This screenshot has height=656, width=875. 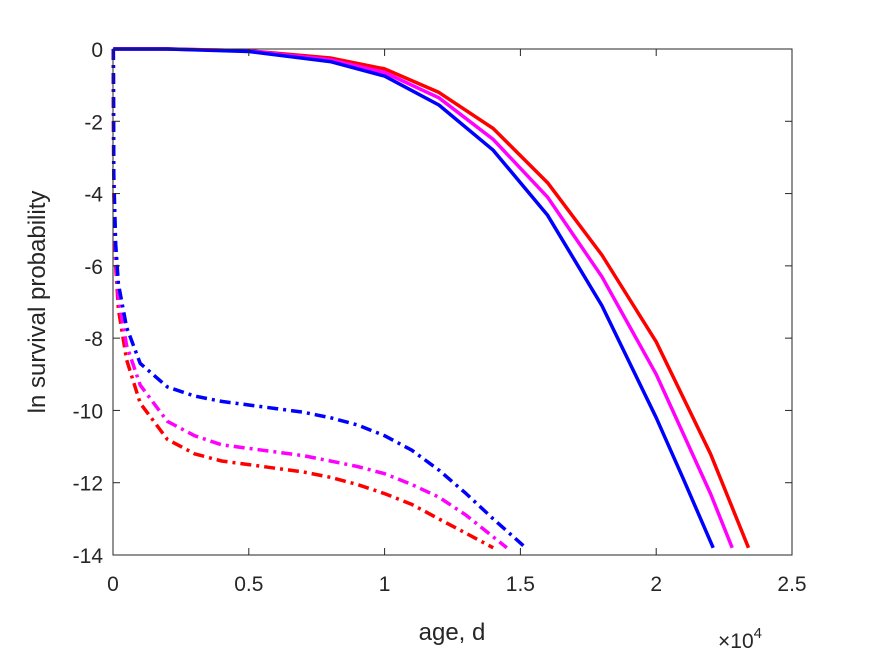 I want to click on y-tick-label: -4, so click(x=93, y=195).